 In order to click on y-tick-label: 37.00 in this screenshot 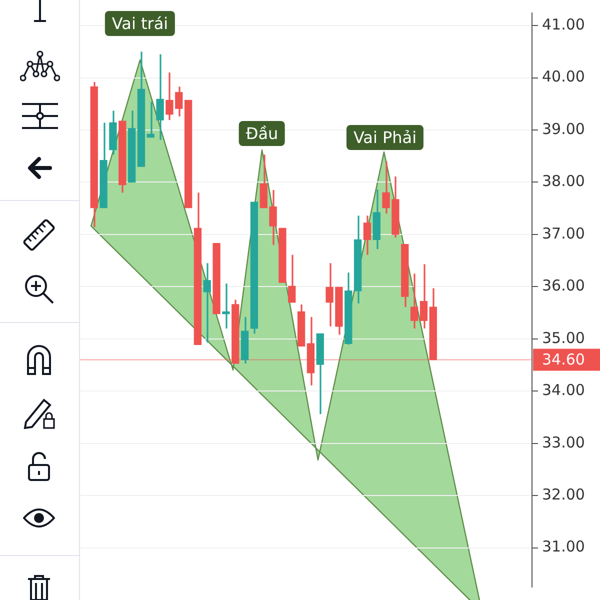, I will do `click(563, 233)`.